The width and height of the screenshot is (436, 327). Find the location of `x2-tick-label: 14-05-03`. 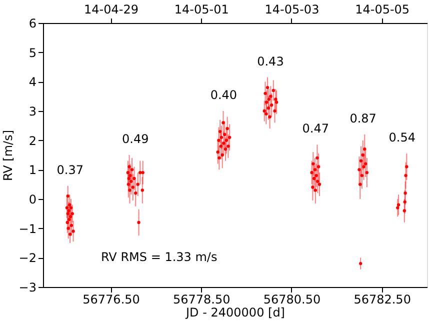

x2-tick-label: 14-05-03 is located at coordinates (292, 9).